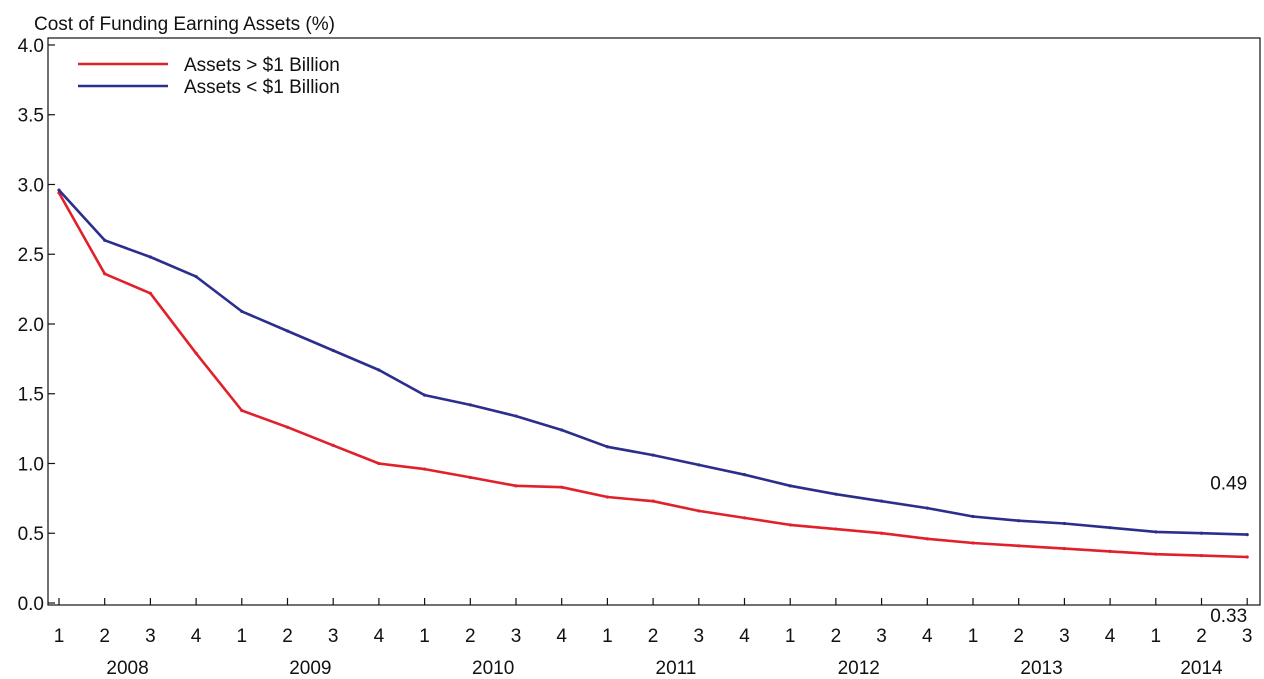 The image size is (1264, 679). Describe the element at coordinates (1201, 668) in the screenshot. I see `year-label: 2014` at that location.